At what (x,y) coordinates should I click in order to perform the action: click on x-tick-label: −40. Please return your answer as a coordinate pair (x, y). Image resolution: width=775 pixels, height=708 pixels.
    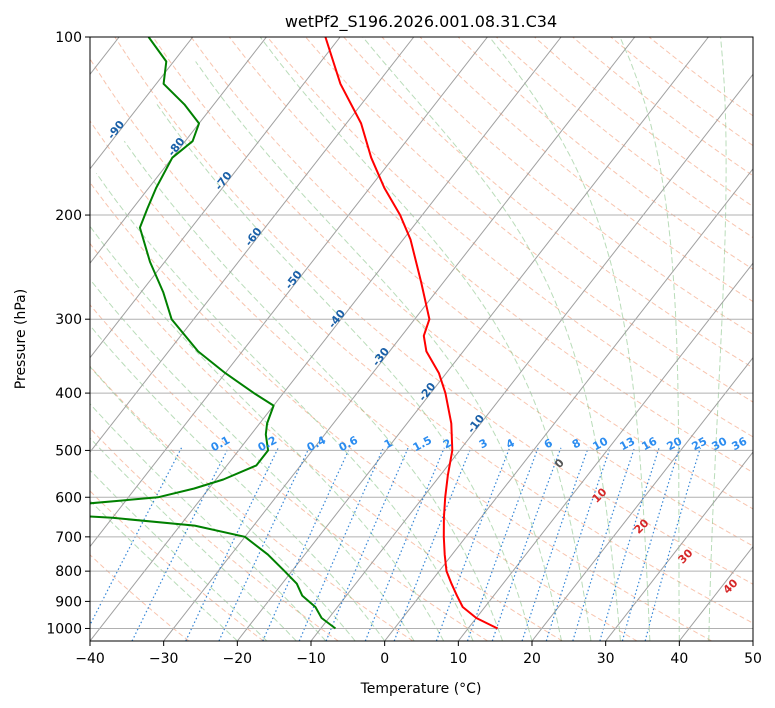
    Looking at the image, I should click on (90, 659).